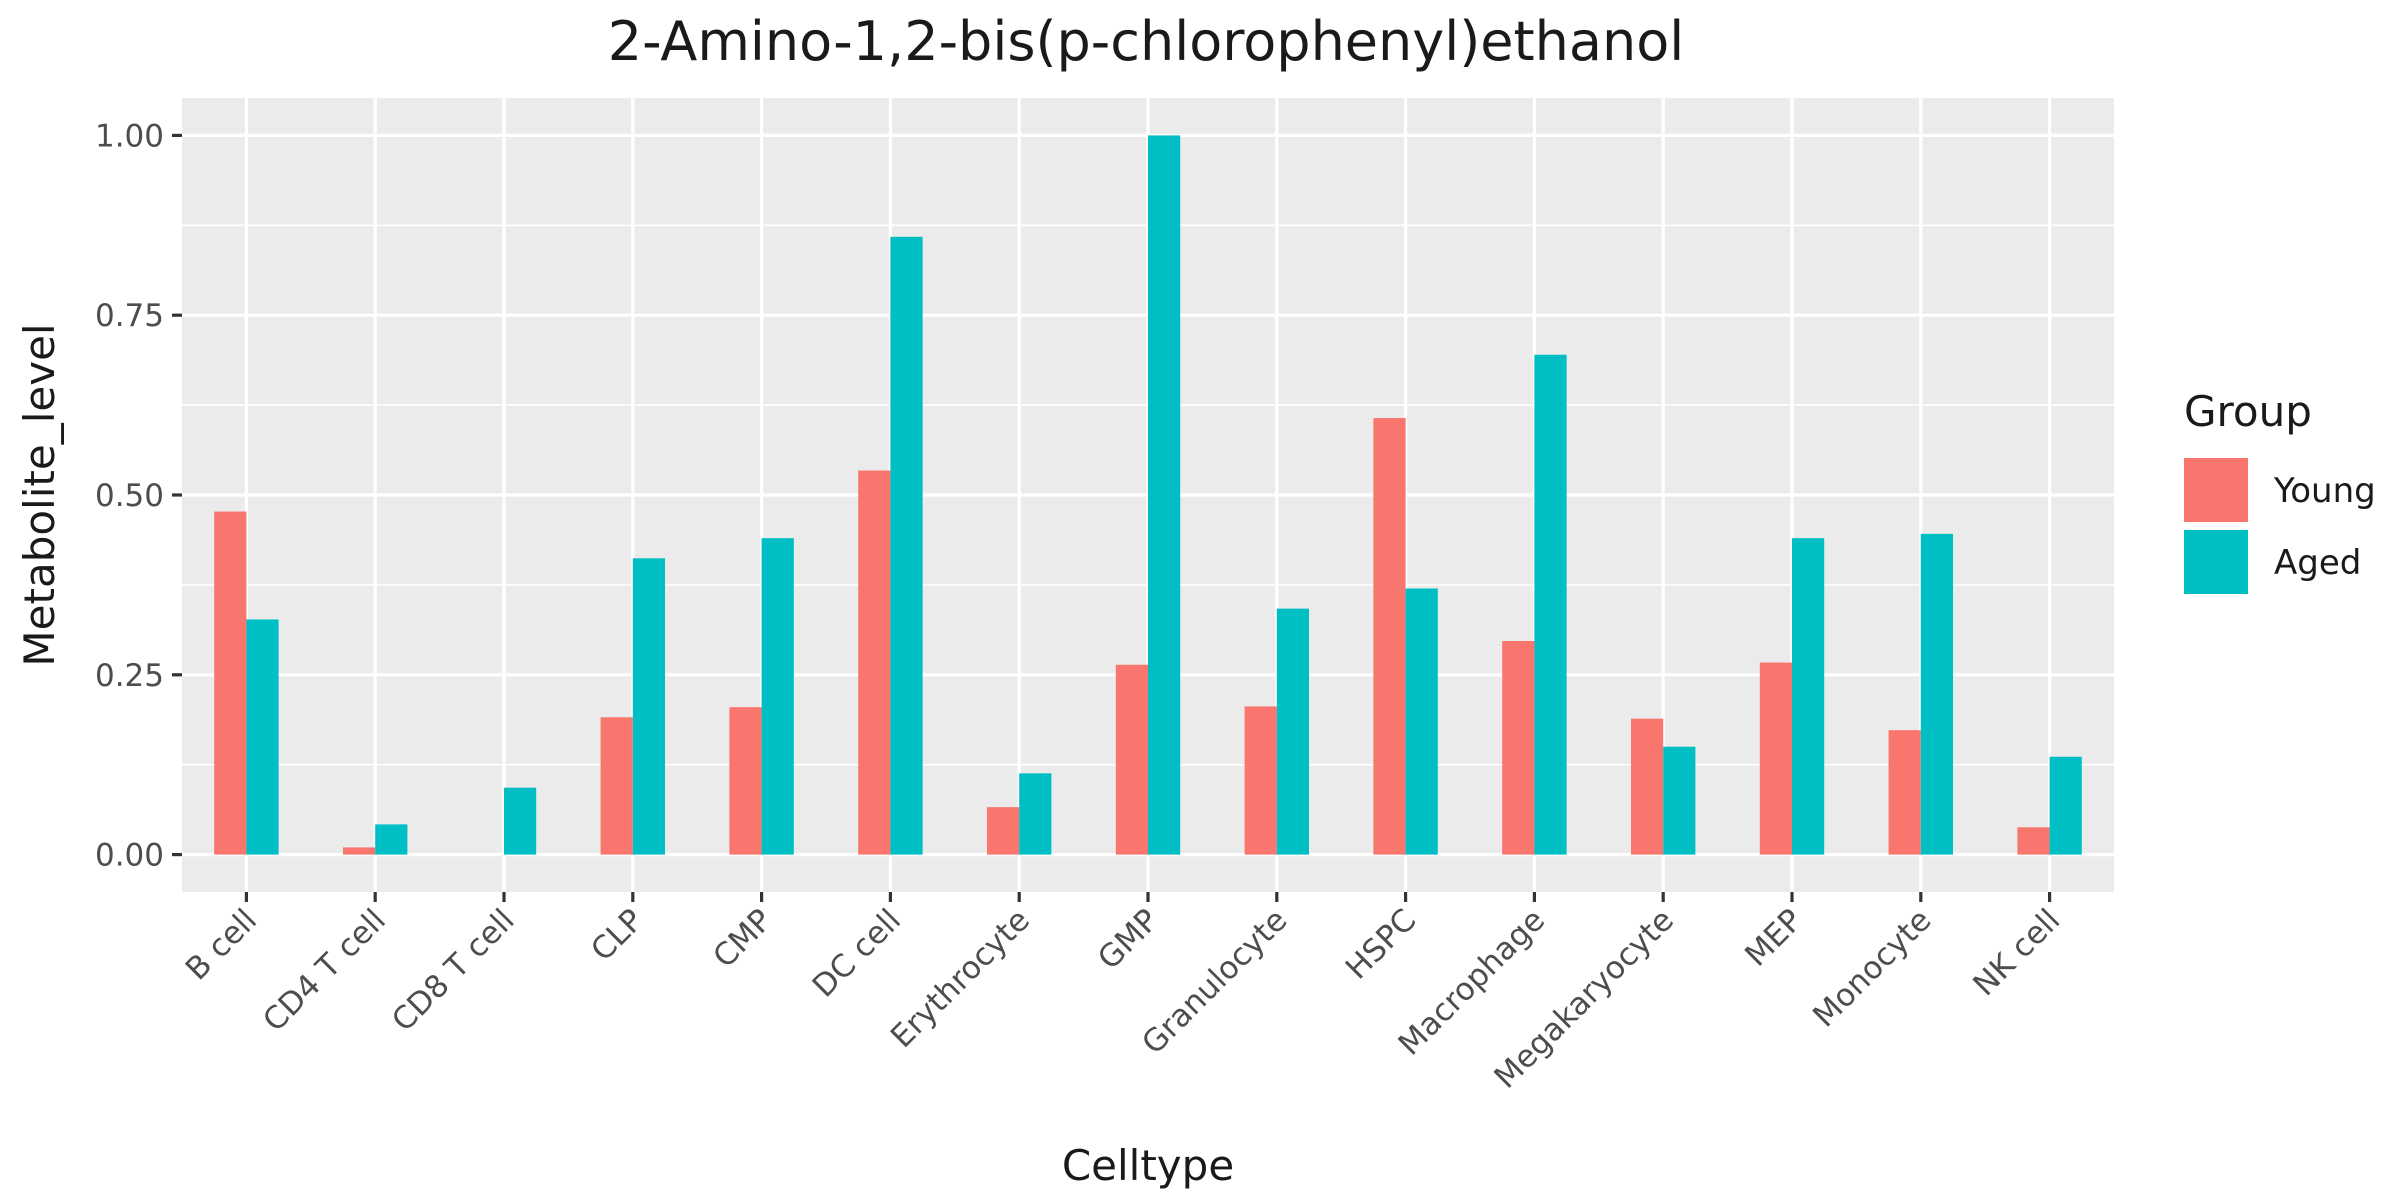  What do you see at coordinates (1292, 731) in the screenshot?
I see `bar-aged-granulocyte` at bounding box center [1292, 731].